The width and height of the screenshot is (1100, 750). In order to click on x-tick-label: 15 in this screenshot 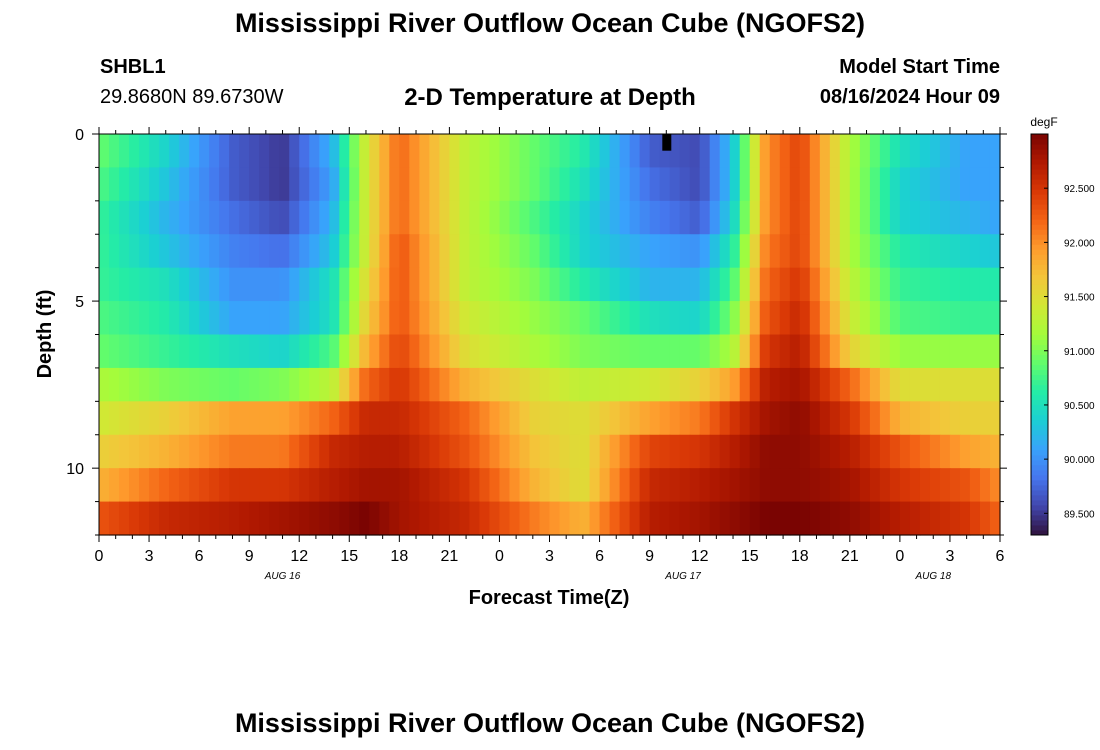, I will do `click(349, 556)`.